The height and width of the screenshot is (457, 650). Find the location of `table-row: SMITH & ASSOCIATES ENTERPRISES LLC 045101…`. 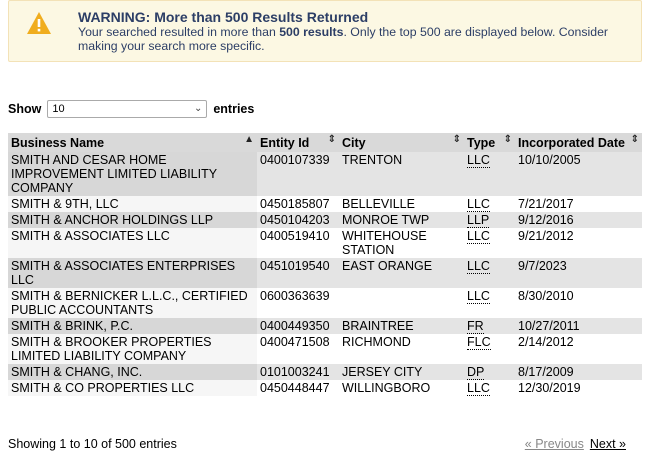

table-row: SMITH & ASSOCIATES ENTERPRISES LLC 045101… is located at coordinates (325, 273).